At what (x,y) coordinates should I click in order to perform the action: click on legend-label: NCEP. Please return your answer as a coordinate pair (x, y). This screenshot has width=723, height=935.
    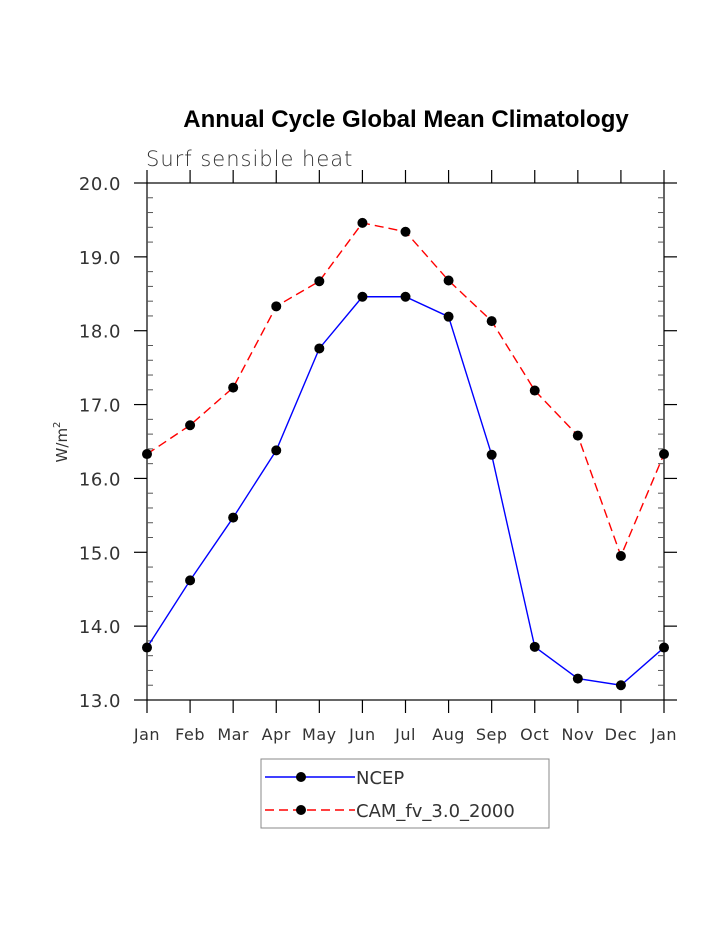
    Looking at the image, I should click on (380, 778).